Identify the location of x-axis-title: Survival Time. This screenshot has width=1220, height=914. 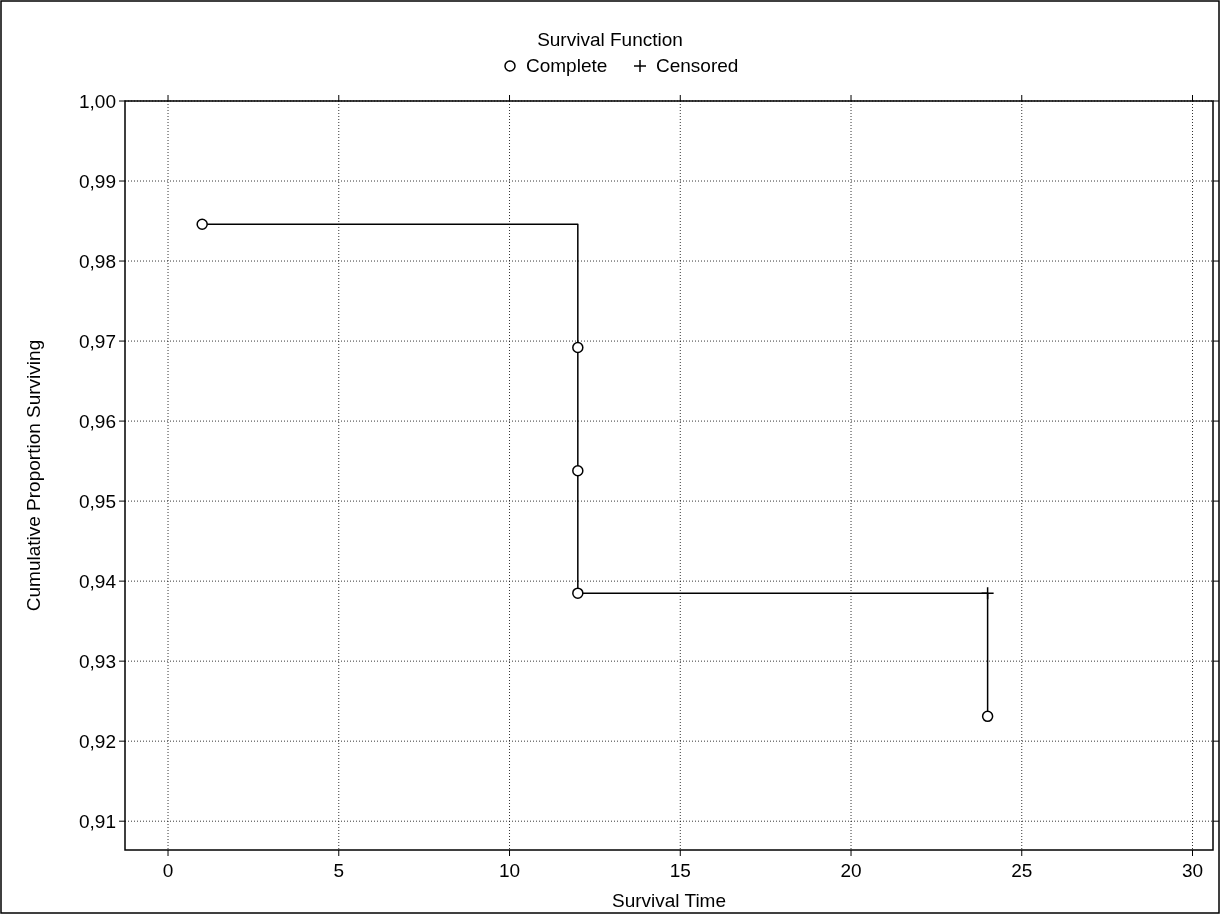
(669, 900).